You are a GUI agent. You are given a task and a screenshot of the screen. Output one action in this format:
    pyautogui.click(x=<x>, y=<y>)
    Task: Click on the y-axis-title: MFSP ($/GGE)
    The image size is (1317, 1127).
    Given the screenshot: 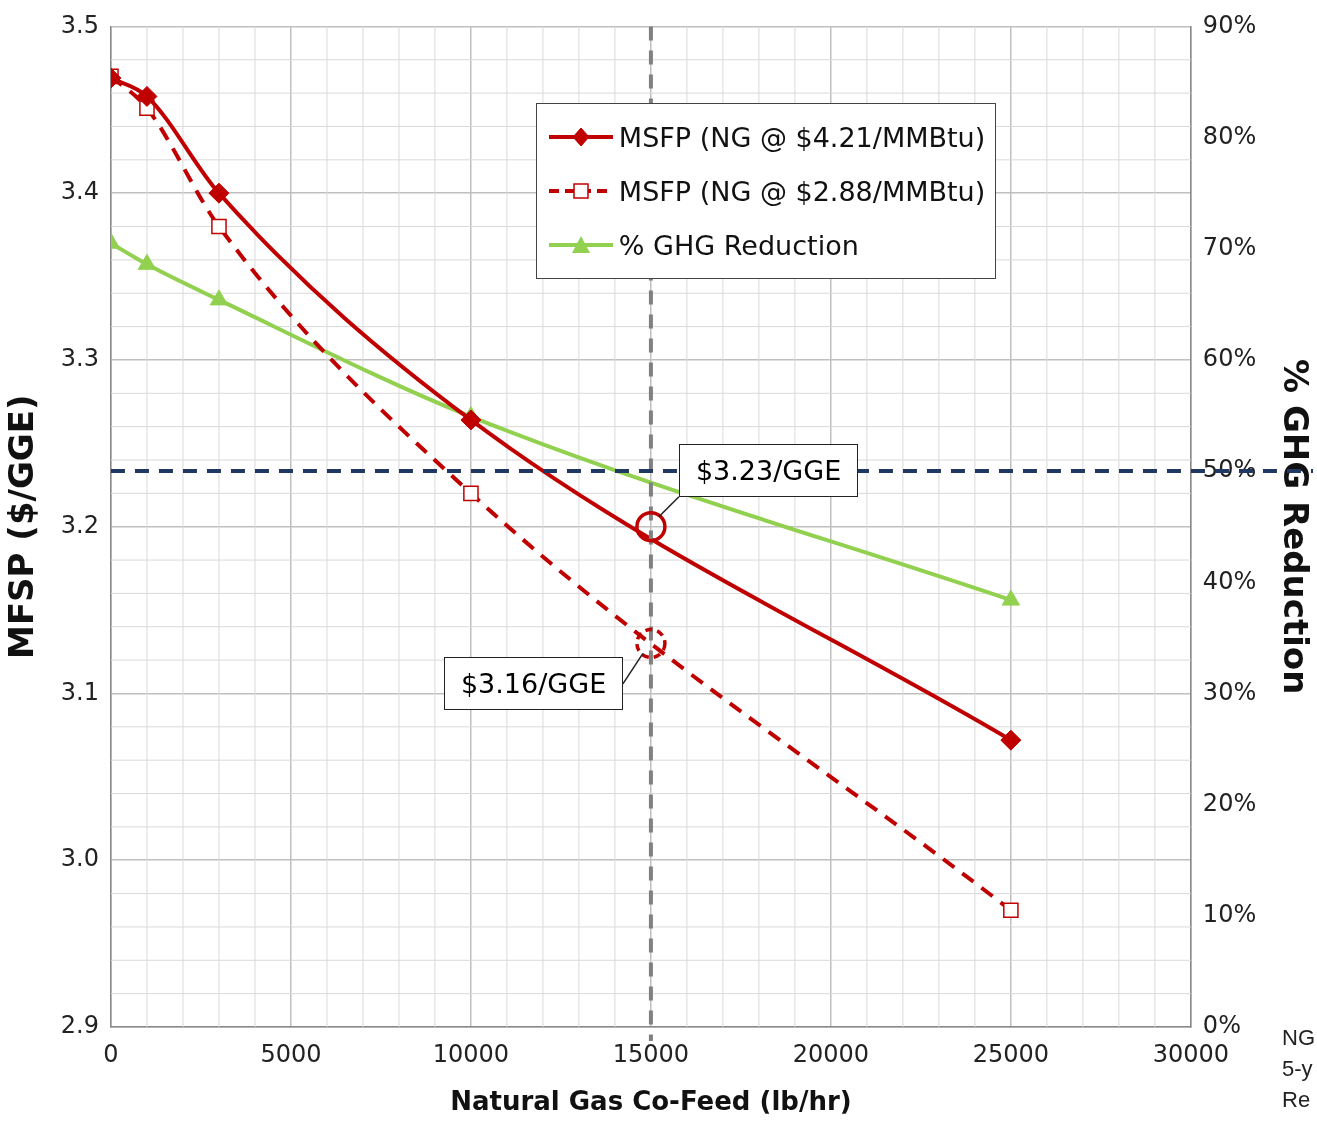 What is the action you would take?
    pyautogui.click(x=21, y=526)
    